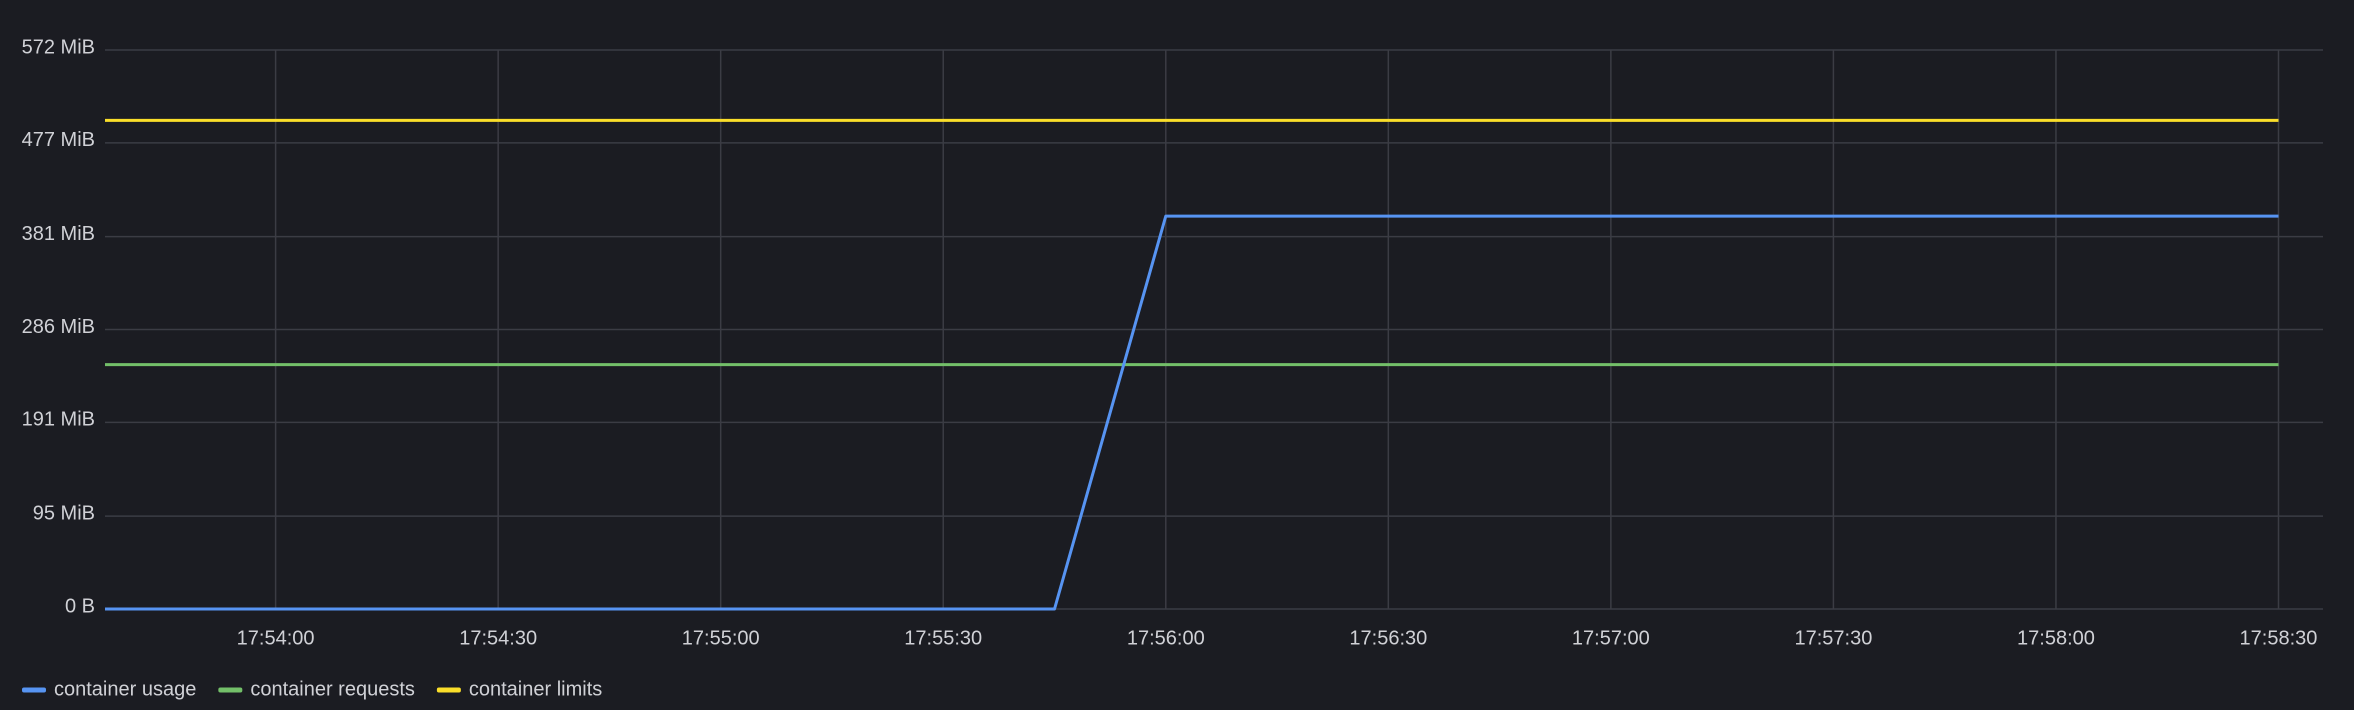 This screenshot has width=2354, height=710. Describe the element at coordinates (58, 140) in the screenshot. I see `y-tick-label: 477 MiB` at that location.